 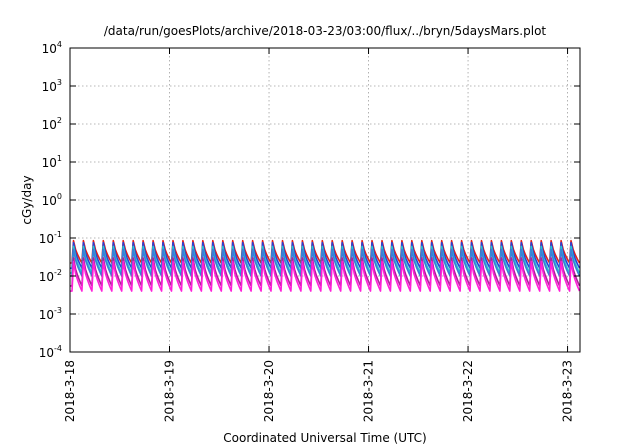 What do you see at coordinates (27, 199) in the screenshot?
I see `y-axis-label: cGy/day` at bounding box center [27, 199].